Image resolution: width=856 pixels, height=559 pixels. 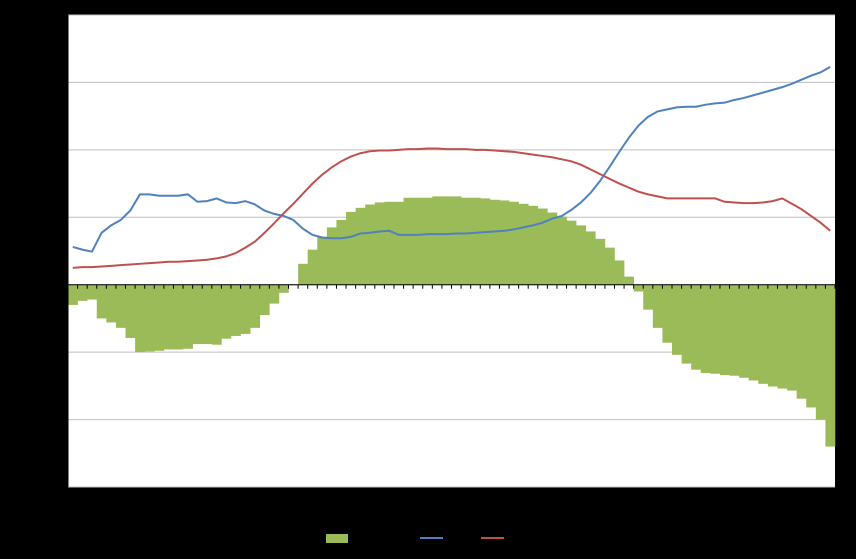 I want to click on y-tick-label: -3, so click(x=54, y=486).